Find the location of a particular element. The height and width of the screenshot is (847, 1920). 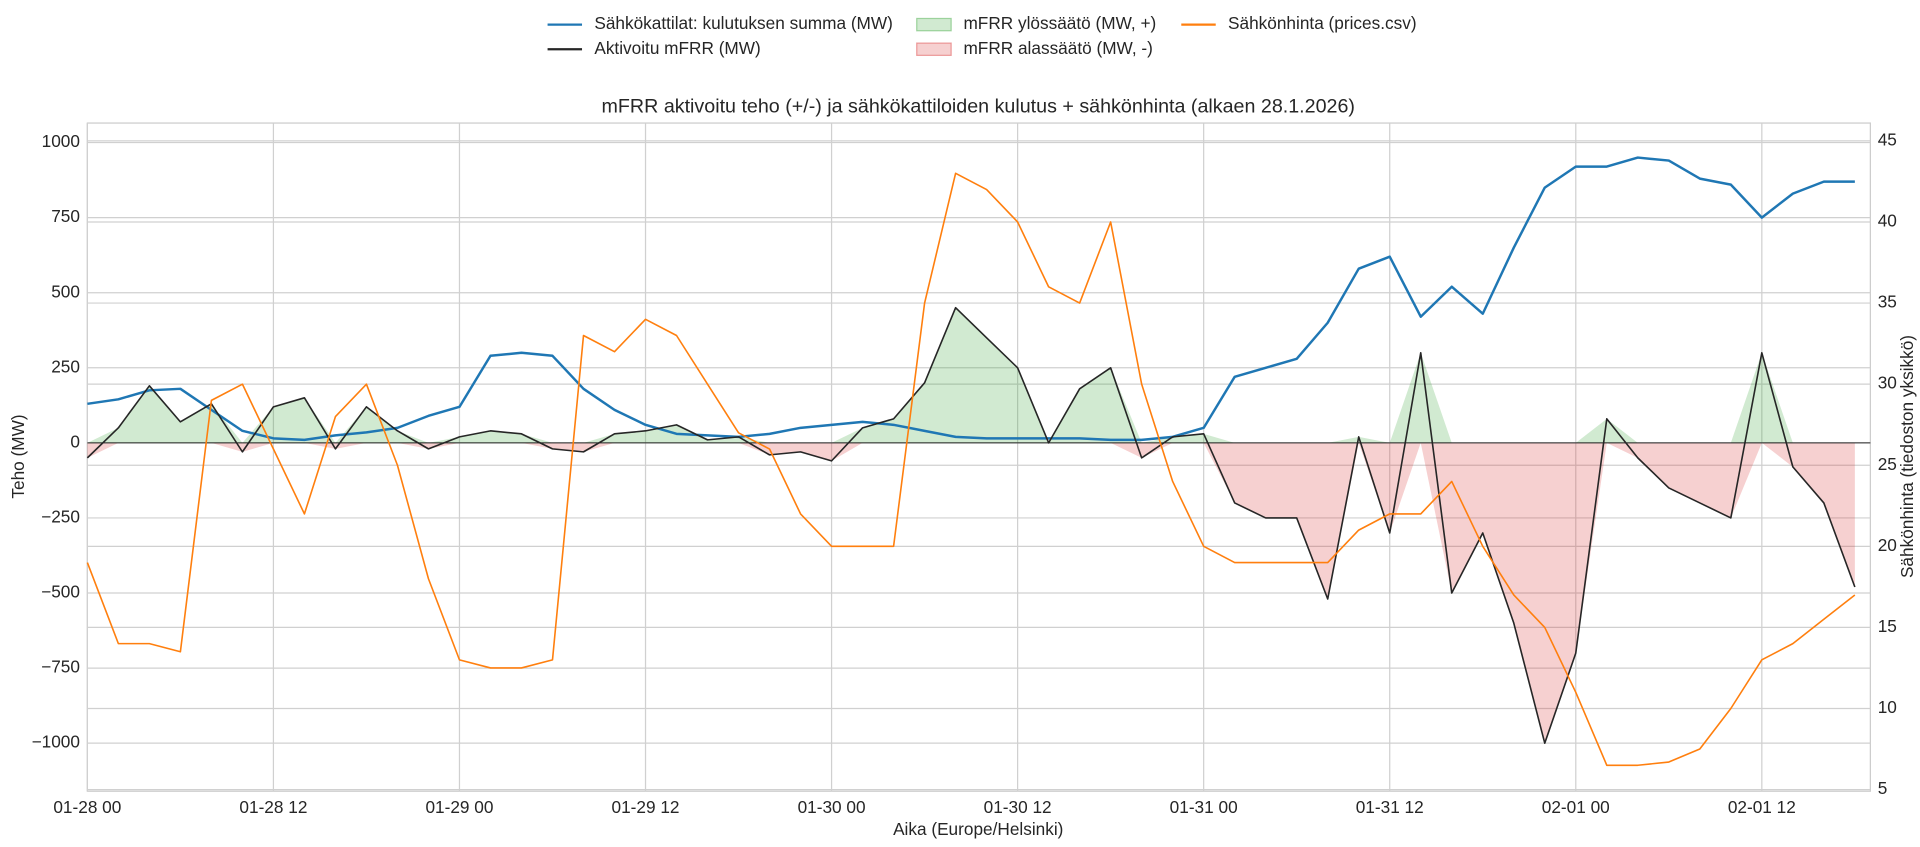

y2-tick-label: 15 is located at coordinates (1887, 626).